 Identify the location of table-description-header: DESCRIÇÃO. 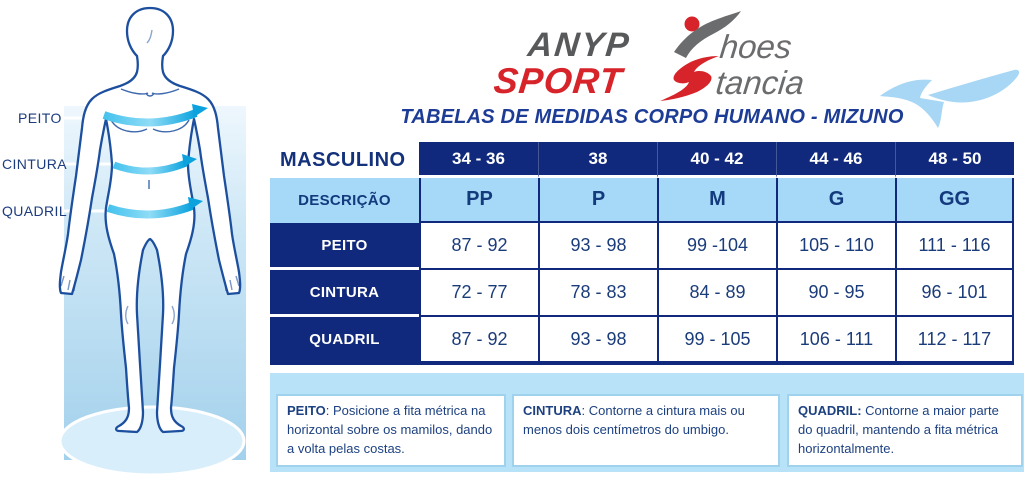
(344, 200).